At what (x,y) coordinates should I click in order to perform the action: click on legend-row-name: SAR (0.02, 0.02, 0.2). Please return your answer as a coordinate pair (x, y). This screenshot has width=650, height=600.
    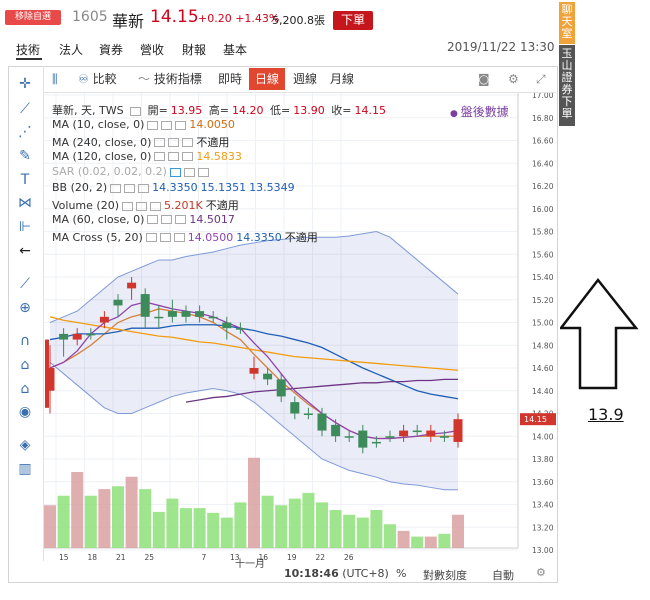
    Looking at the image, I should click on (109, 172).